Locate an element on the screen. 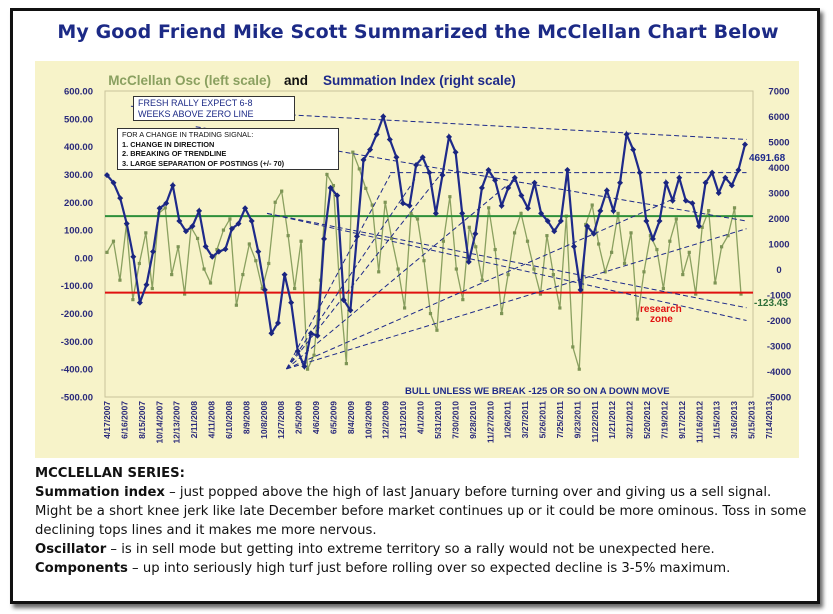 The height and width of the screenshot is (614, 833). fresh-rally-line-1: FRESH RALLY EXPECT 6-8 is located at coordinates (195, 103).